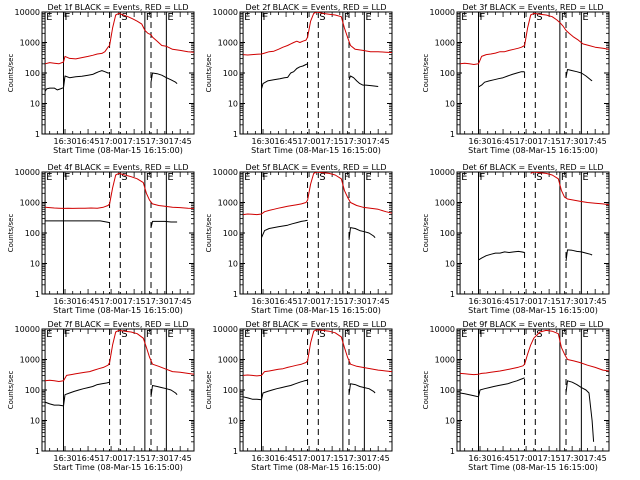 The width and height of the screenshot is (640, 480). Describe the element at coordinates (532, 324) in the screenshot. I see `chart-title: Det 9f BLACK = Events, RED = LLD` at that location.